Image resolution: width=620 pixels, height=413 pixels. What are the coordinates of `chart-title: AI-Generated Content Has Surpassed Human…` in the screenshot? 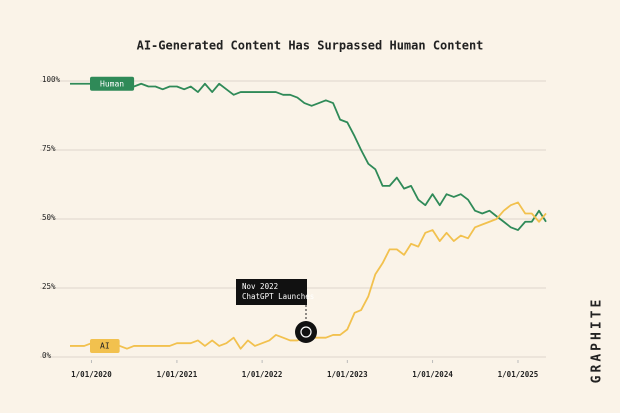 It's located at (310, 46).